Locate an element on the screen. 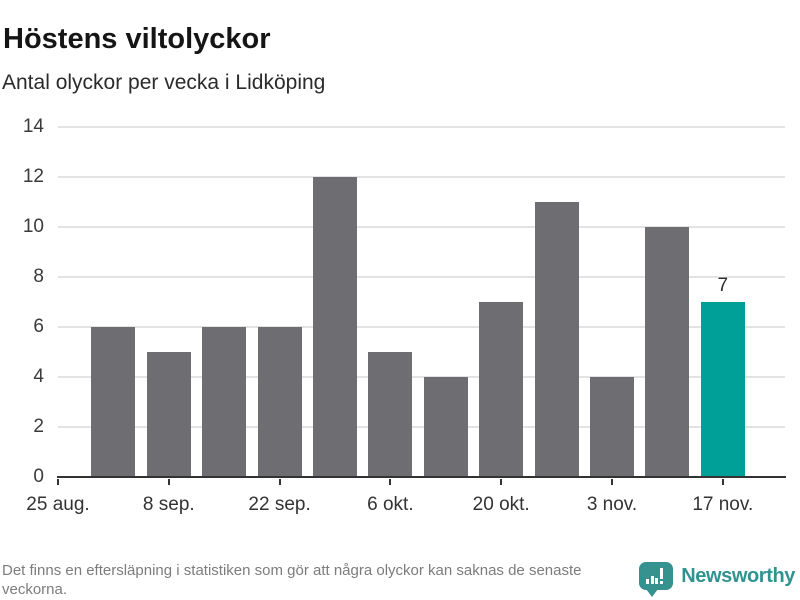 The width and height of the screenshot is (800, 600). x-tick-label: 25 aug. is located at coordinates (58, 504).